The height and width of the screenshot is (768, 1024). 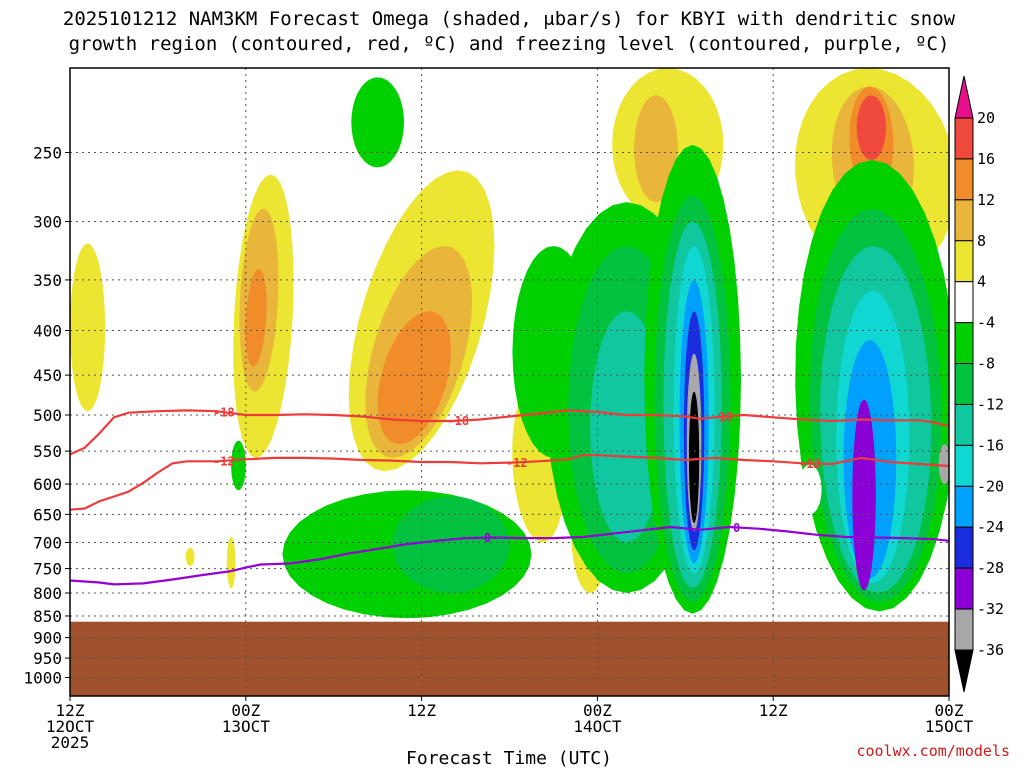 What do you see at coordinates (964, 671) in the screenshot?
I see `colorbar-bottom-arrow` at bounding box center [964, 671].